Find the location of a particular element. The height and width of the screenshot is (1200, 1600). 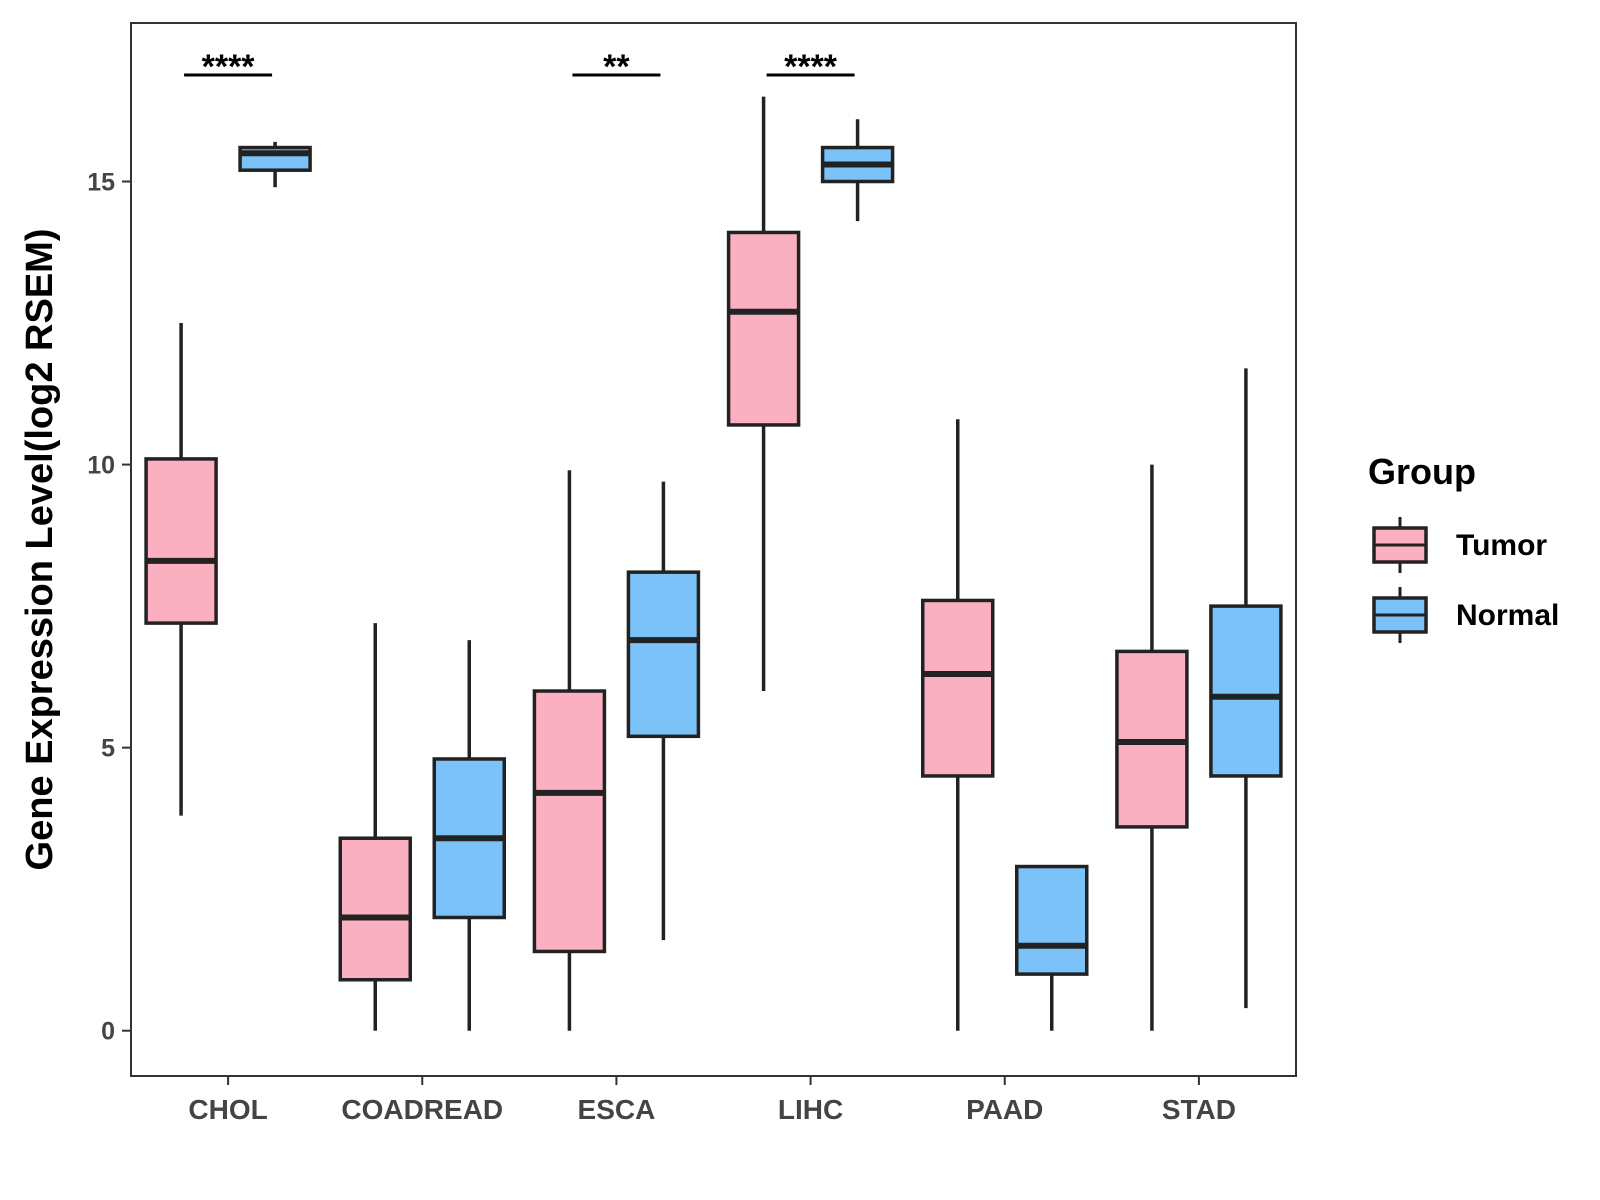

legend-item-normal: Normal is located at coordinates (1465, 615).